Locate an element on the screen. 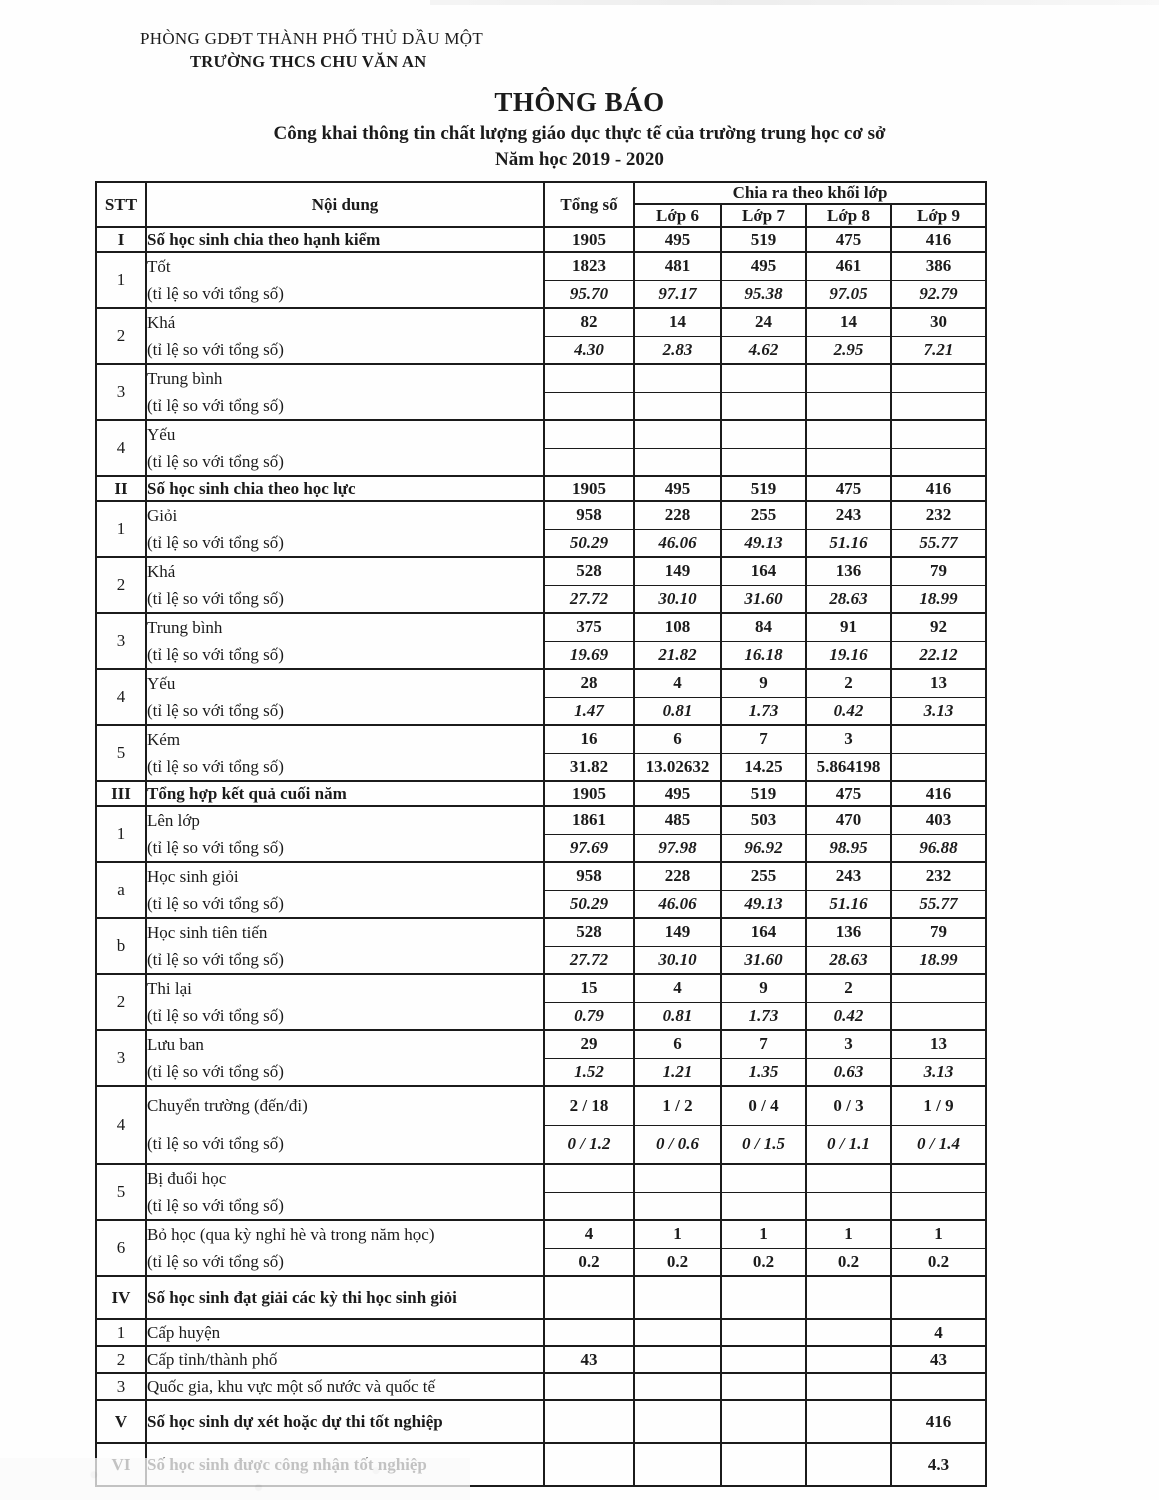 This screenshot has height=1500, width=1159. table-row: 2 Khá (tỉ lệ so với tổng số) 528 149 164 136 79 is located at coordinates (541, 585).